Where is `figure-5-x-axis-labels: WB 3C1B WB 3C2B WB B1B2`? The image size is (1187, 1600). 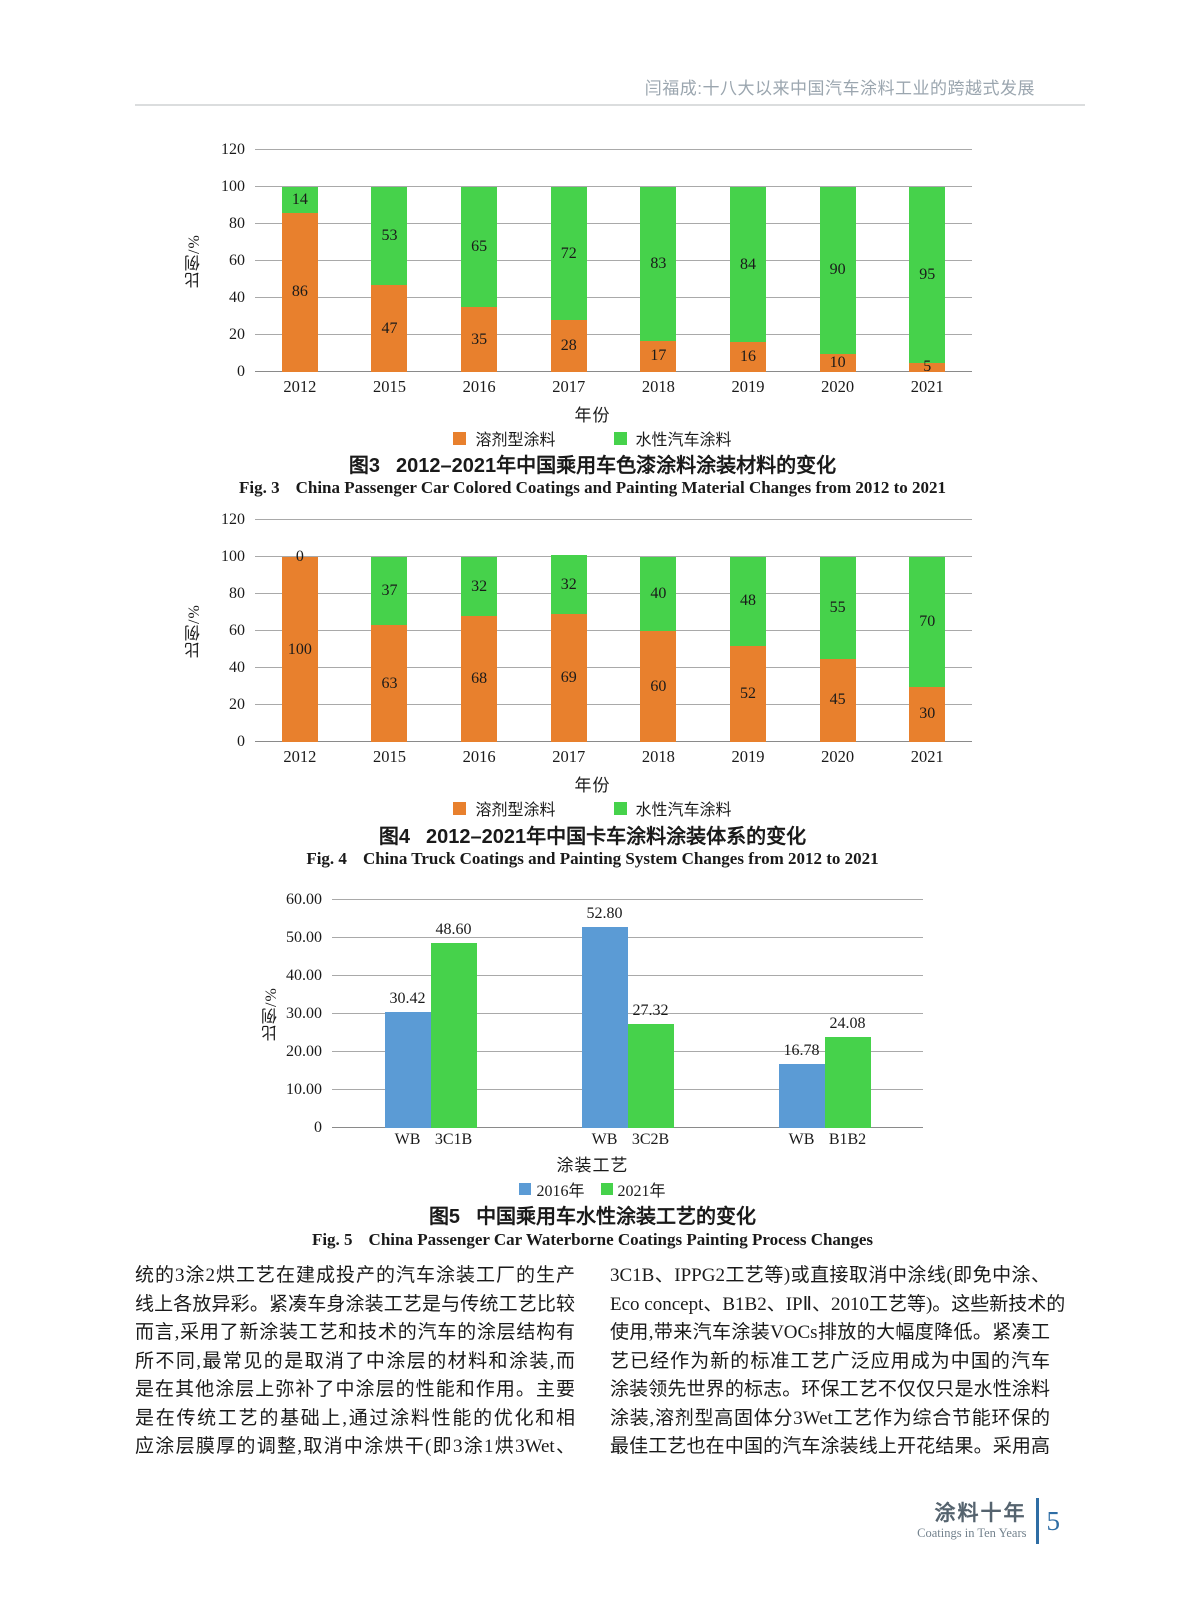
figure-5-x-axis-labels: WB 3C1B WB 3C2B WB B1B2 is located at coordinates (627, 1141).